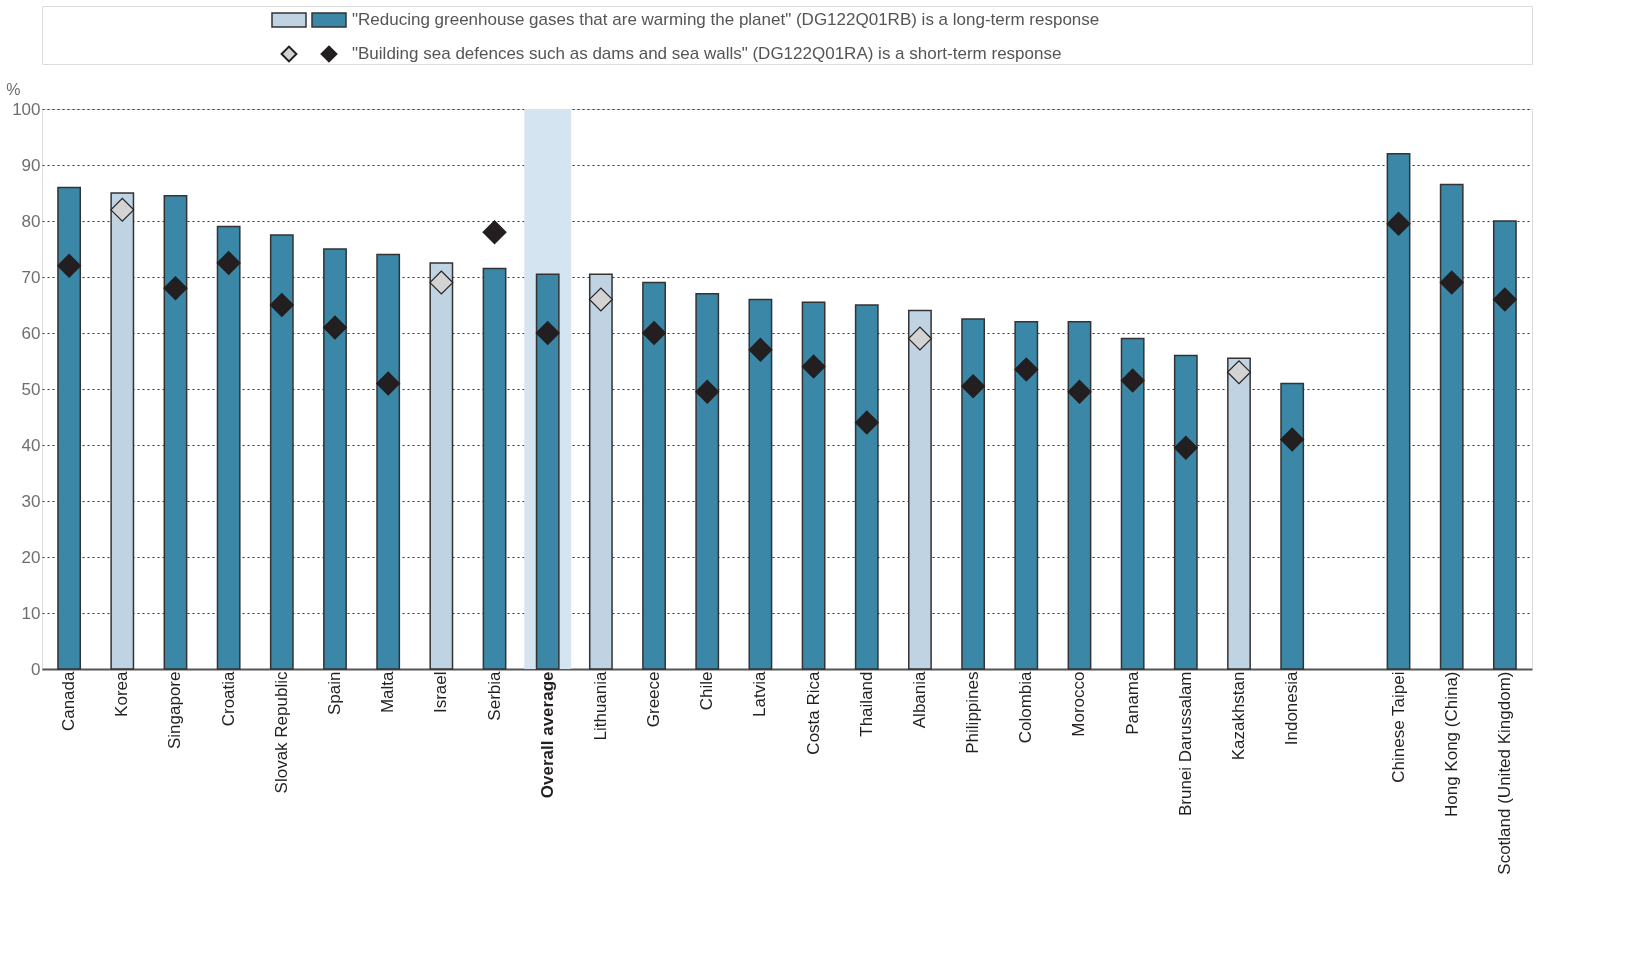  Describe the element at coordinates (36, 669) in the screenshot. I see `y-tick-label: 0` at that location.